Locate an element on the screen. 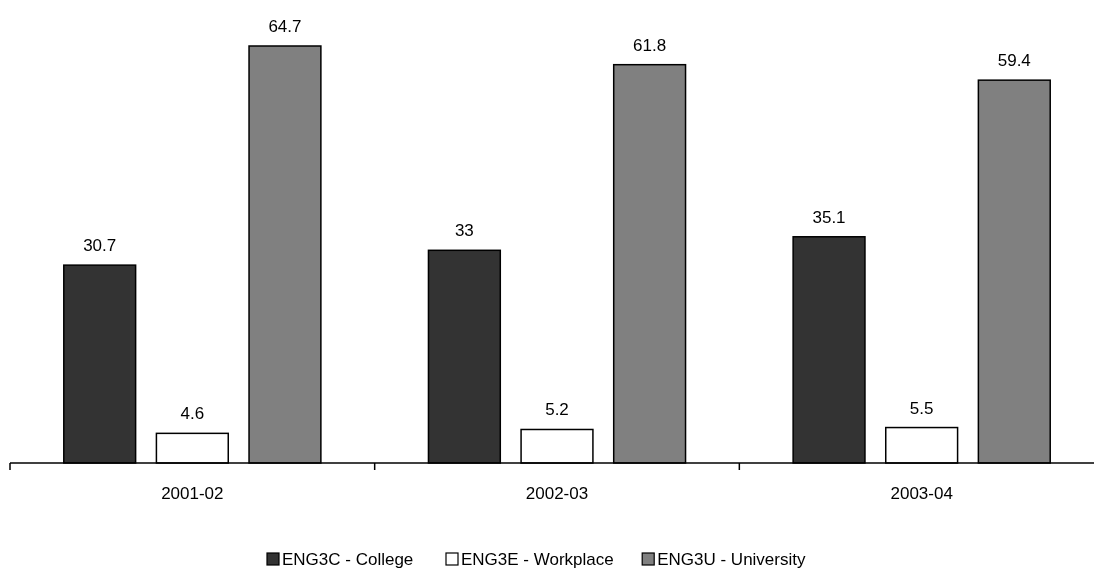 The image size is (1094, 576). legend-label: ENG3U - University is located at coordinates (731, 559).